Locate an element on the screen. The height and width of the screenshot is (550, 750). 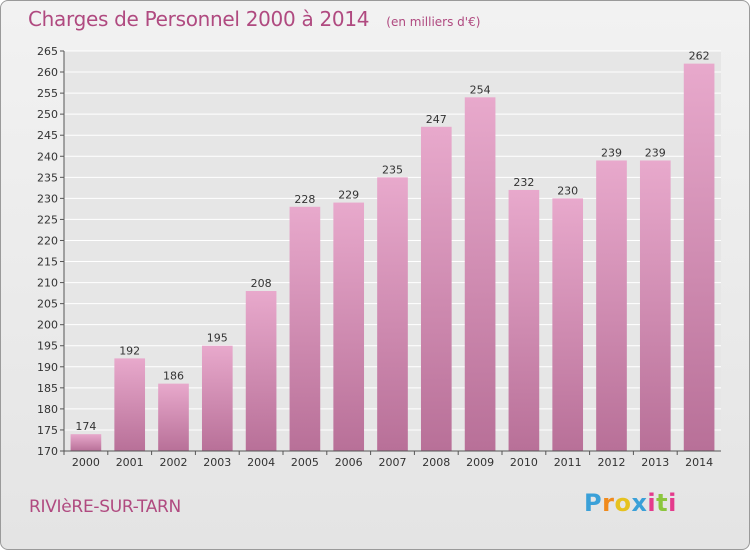
y-tick-label: 245 is located at coordinates (47, 135).